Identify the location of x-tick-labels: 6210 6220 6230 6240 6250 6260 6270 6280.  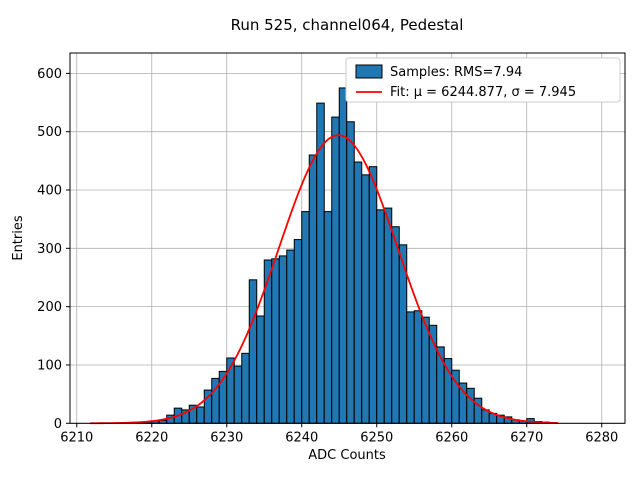
(339, 437).